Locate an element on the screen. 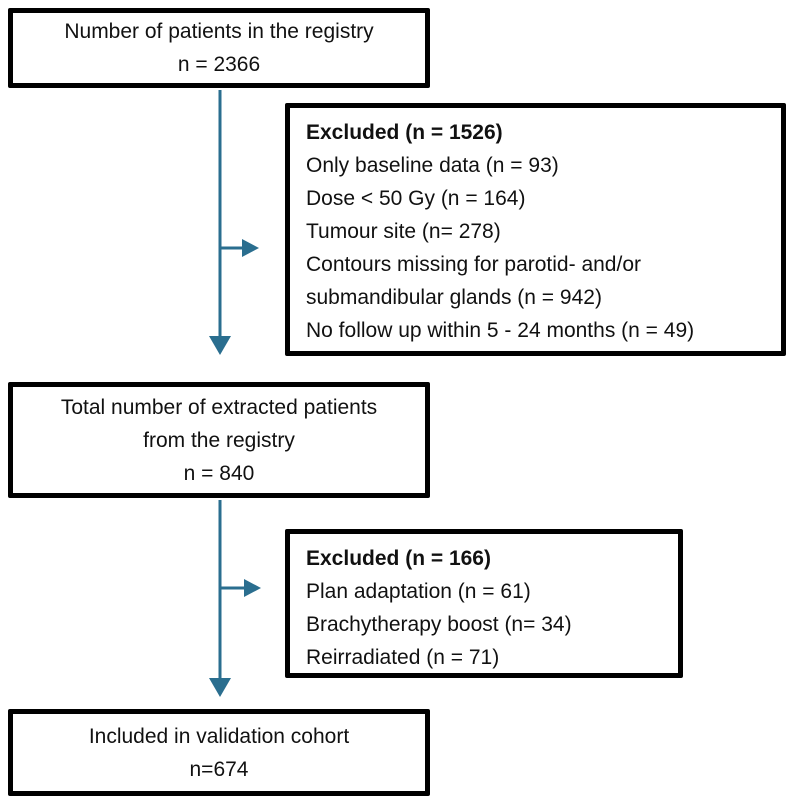  excluded-first-item: Only baseline data (n = 93) is located at coordinates (432, 165).